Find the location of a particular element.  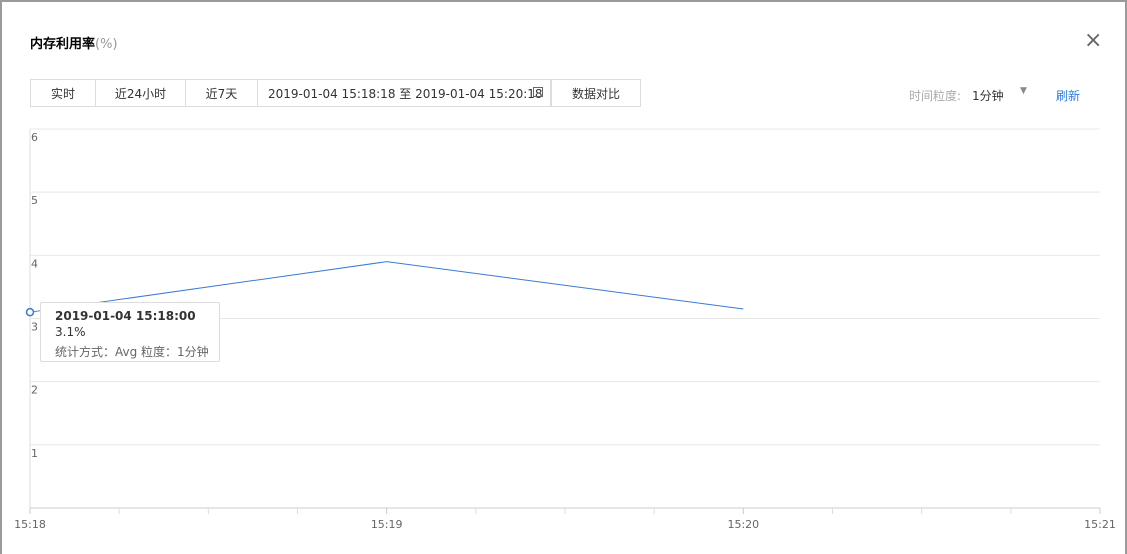

x-tick-label: 15:19 is located at coordinates (387, 524).